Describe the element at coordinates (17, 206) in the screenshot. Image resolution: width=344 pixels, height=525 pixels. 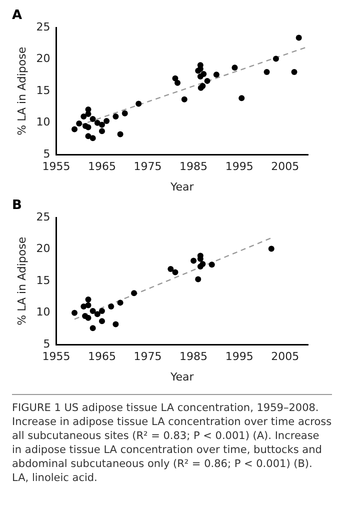
I see `chart-title: B` at that location.